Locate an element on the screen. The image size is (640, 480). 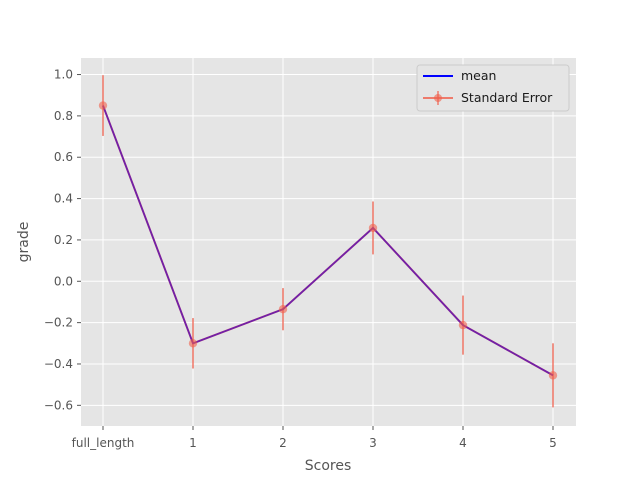
legend: mean Standard Error is located at coordinates (493, 88).